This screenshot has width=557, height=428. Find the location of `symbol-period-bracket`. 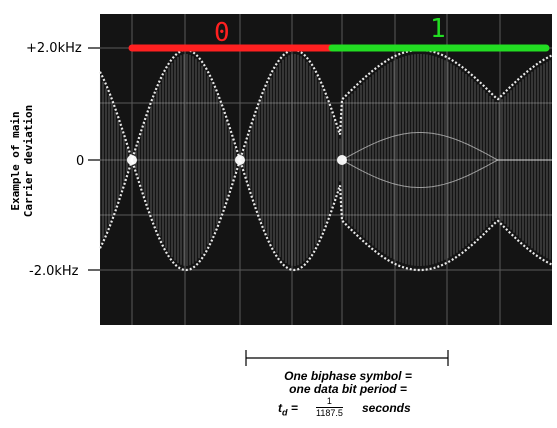

symbol-period-bracket is located at coordinates (347, 358).